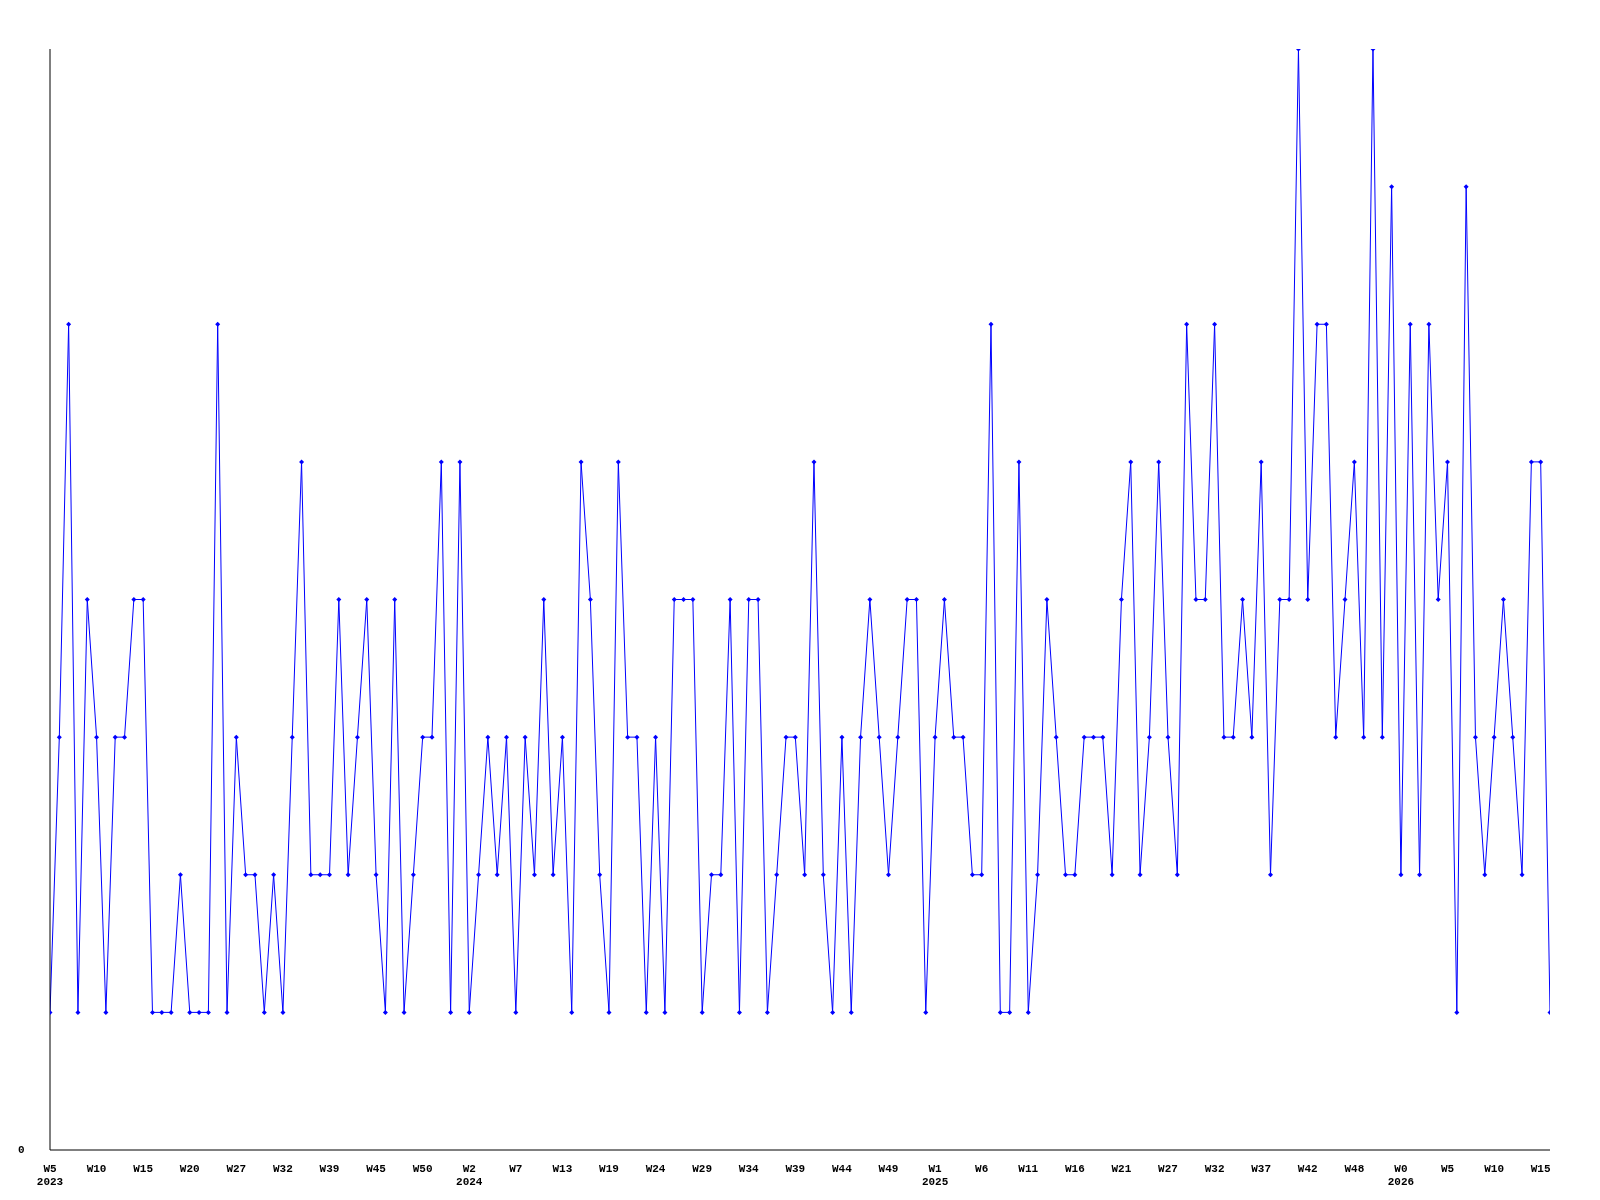 The height and width of the screenshot is (1200, 1600). What do you see at coordinates (1307, 1169) in the screenshot?
I see `x-tick-label: W42` at bounding box center [1307, 1169].